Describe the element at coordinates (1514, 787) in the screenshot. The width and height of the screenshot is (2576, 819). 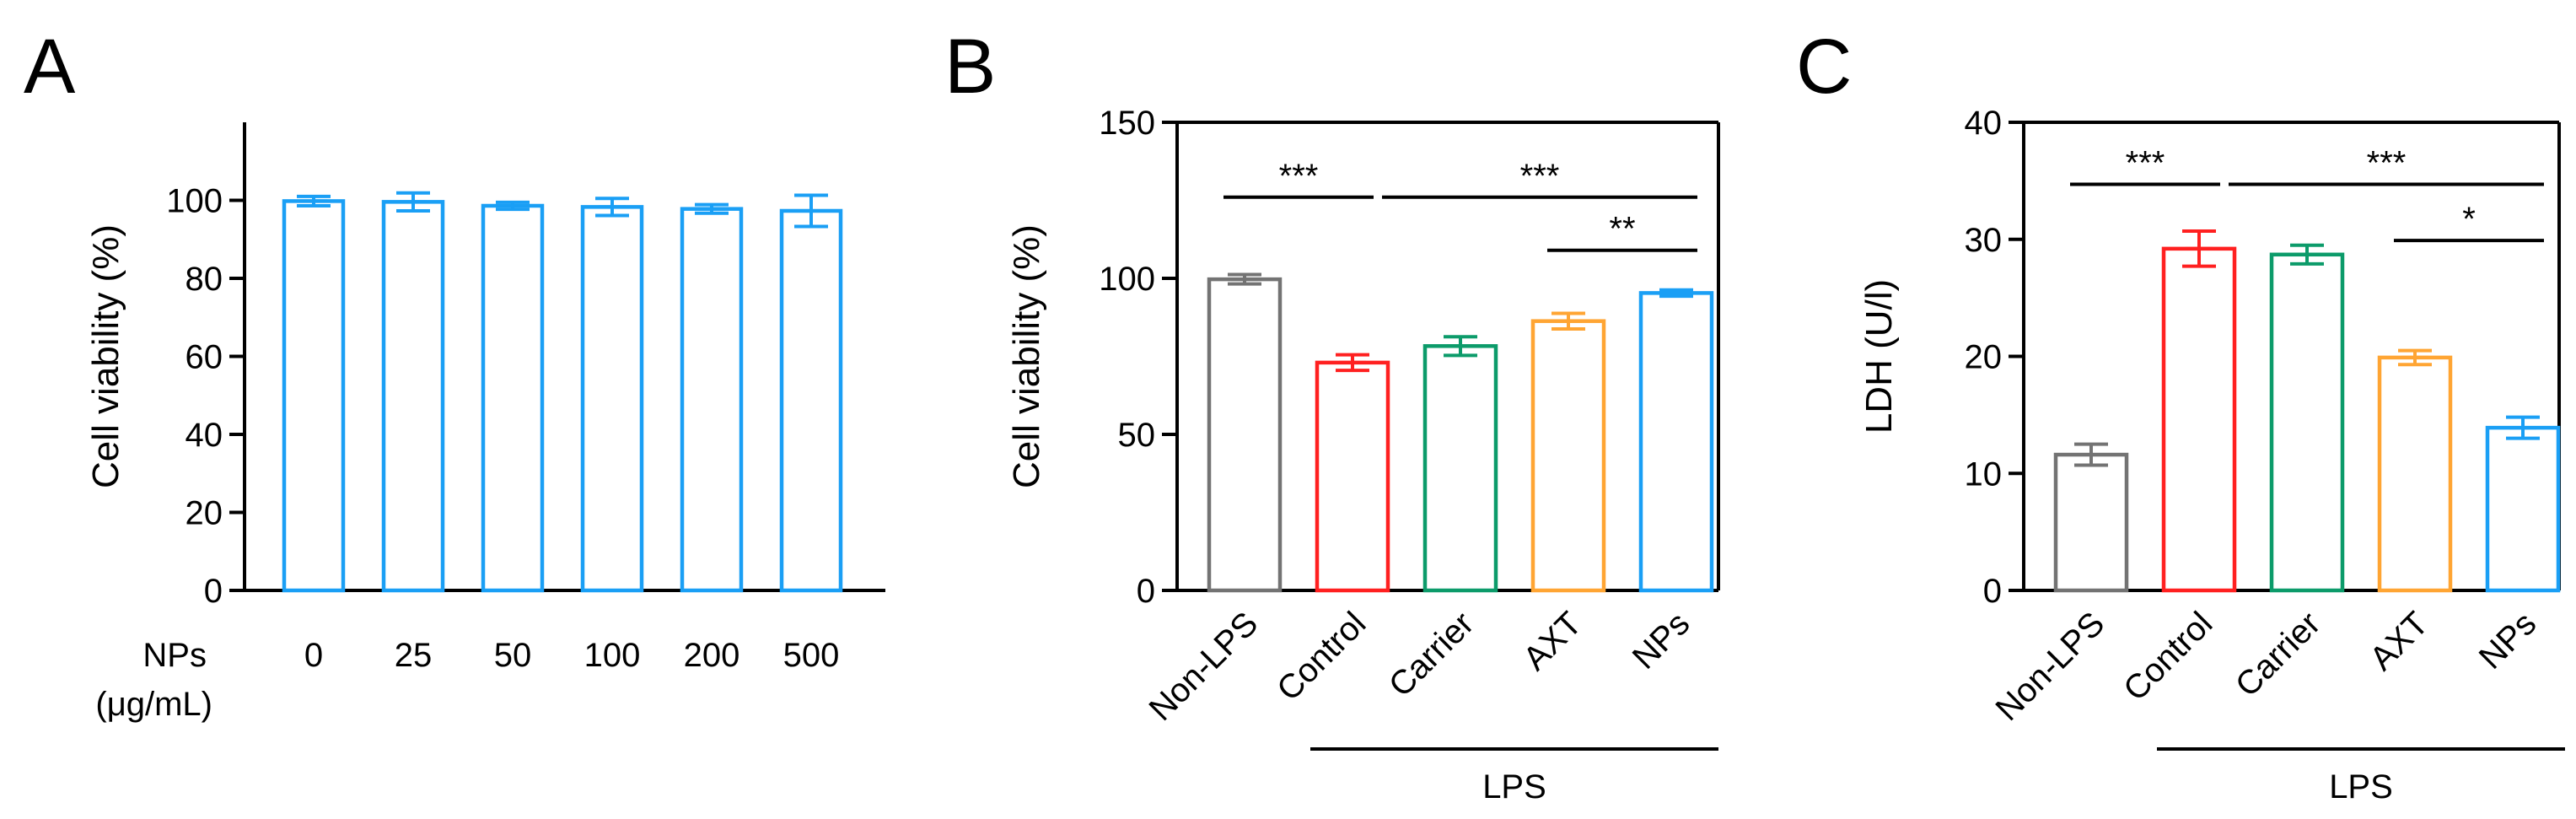
I see `panel-b-group-label: LPS` at that location.